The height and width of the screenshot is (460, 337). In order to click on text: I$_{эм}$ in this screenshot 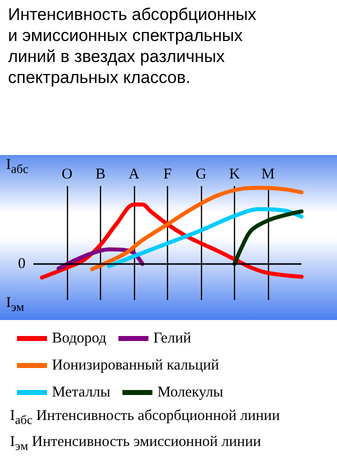, I will do `click(15, 305)`.